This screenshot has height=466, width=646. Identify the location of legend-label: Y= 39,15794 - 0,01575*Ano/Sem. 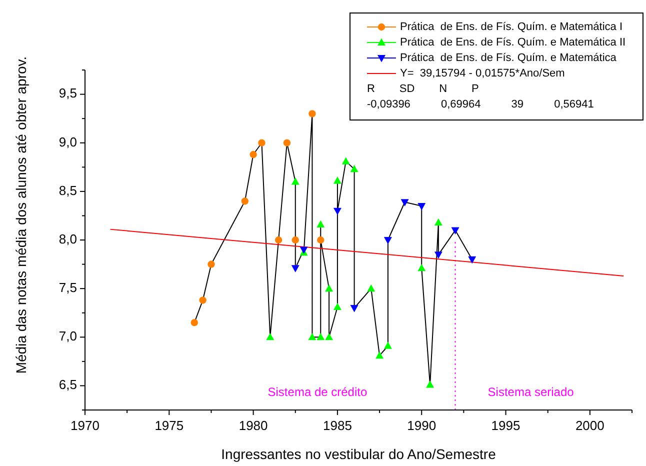
(482, 73).